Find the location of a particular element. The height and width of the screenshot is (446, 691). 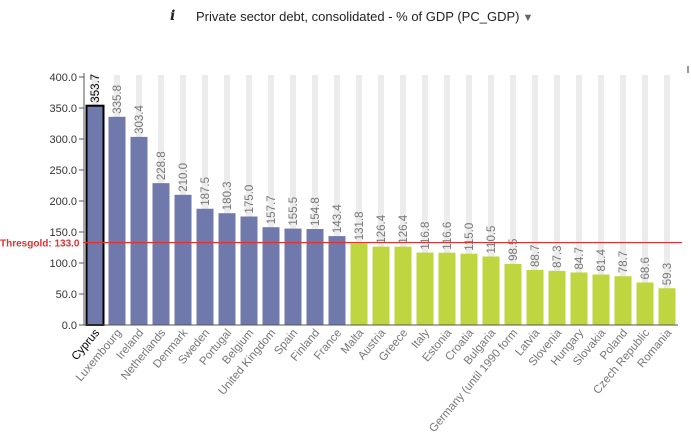

info-icon: i is located at coordinates (173, 16).